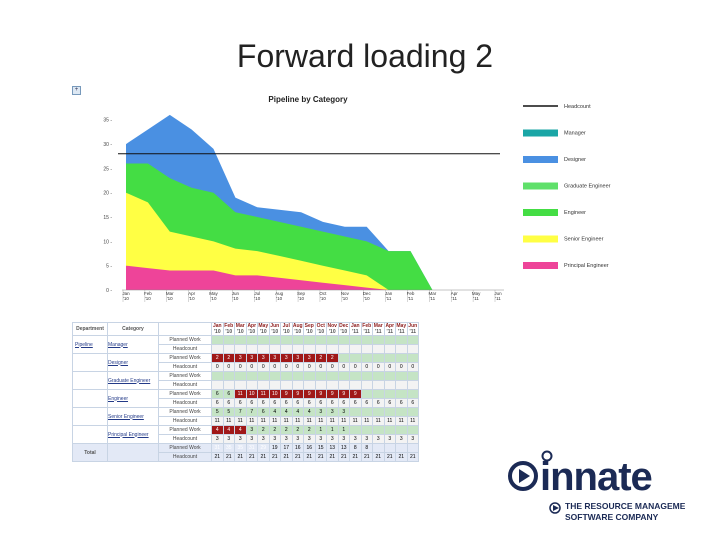 Image resolution: width=720 pixels, height=540 pixels. I want to click on legend-item-designer: Designer, so click(554, 159).